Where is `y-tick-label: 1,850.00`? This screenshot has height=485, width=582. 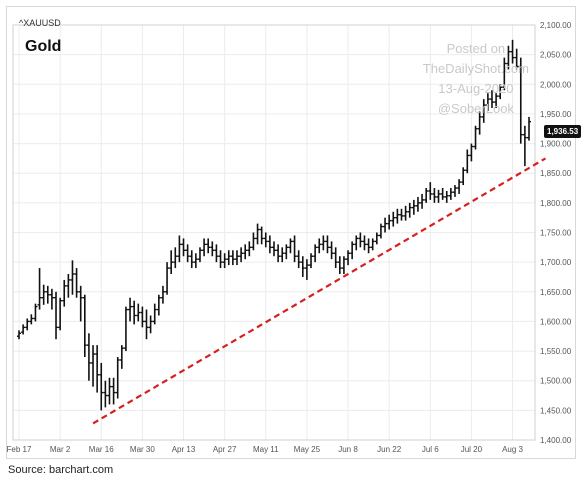
y-tick-label: 1,850.00 is located at coordinates (556, 173).